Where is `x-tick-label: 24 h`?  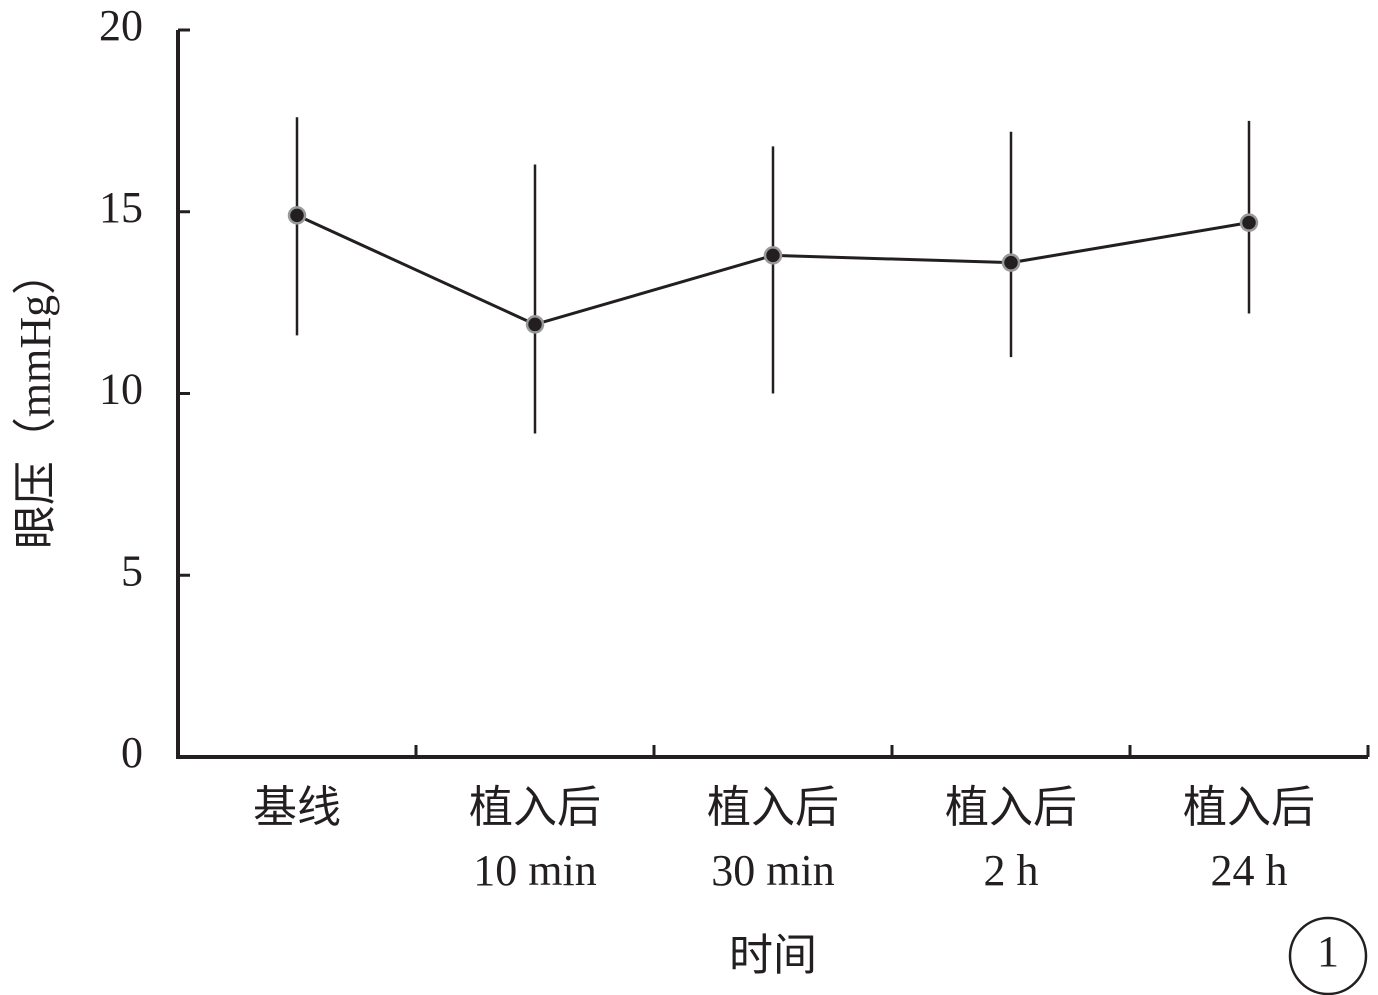
x-tick-label: 24 h is located at coordinates (1249, 870).